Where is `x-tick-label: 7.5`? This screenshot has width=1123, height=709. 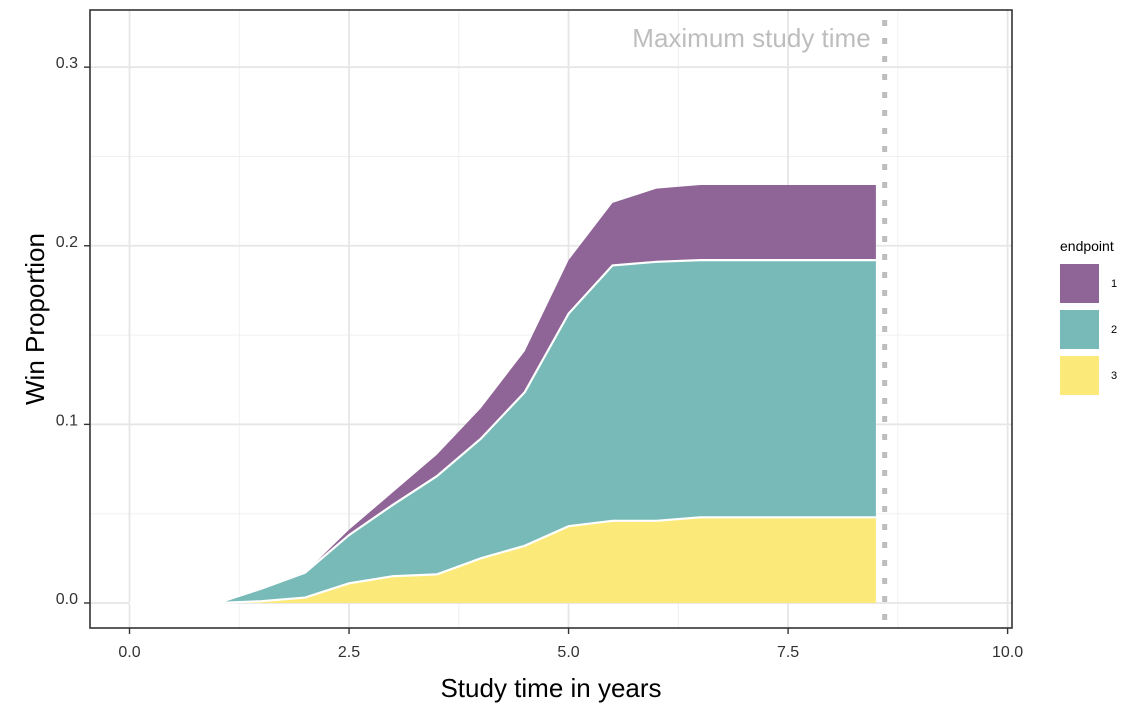 x-tick-label: 7.5 is located at coordinates (788, 652).